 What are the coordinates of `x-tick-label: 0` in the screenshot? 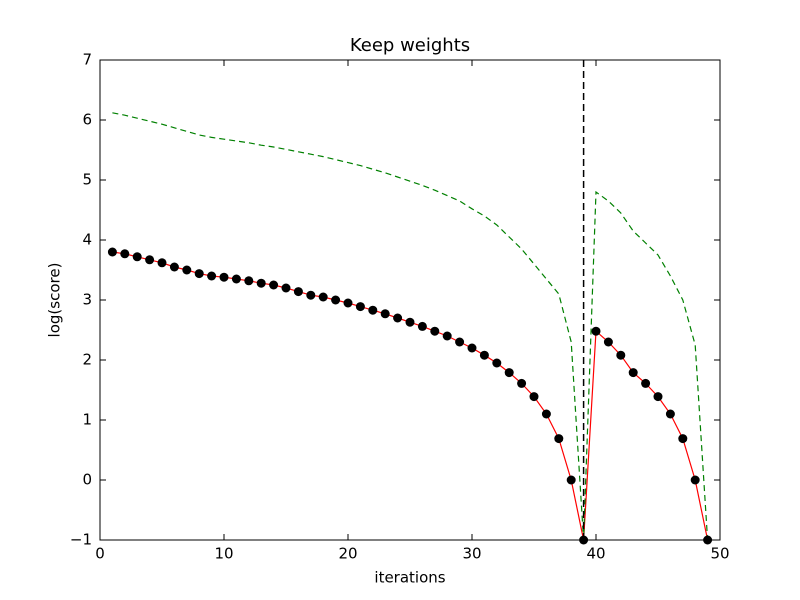 It's located at (100, 554).